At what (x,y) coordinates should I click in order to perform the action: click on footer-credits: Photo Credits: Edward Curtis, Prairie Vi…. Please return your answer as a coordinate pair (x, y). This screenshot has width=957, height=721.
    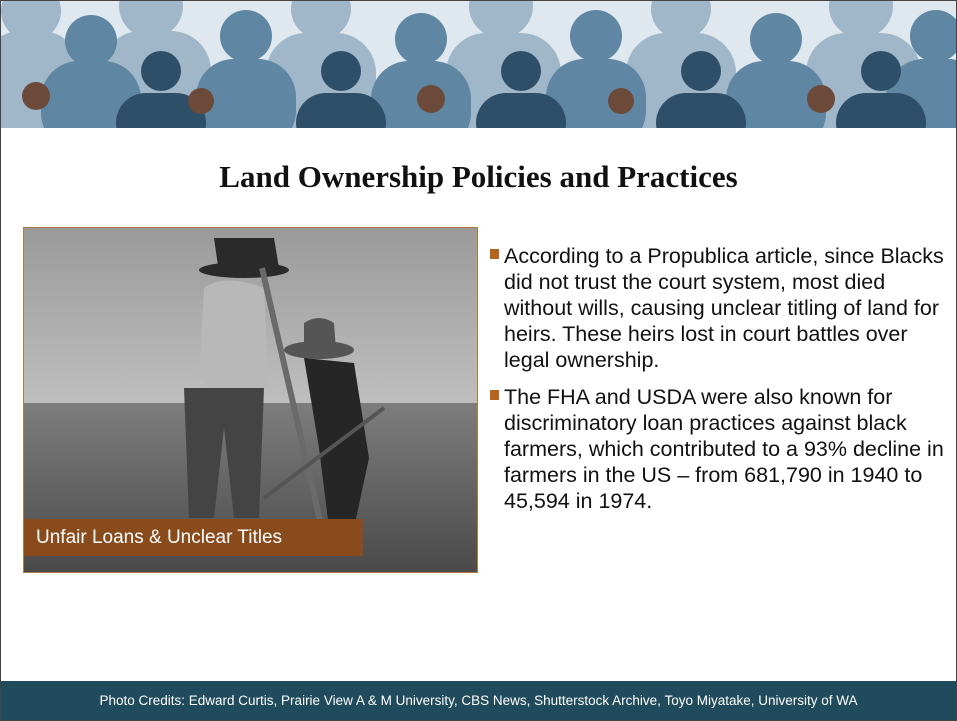
    Looking at the image, I should click on (478, 700).